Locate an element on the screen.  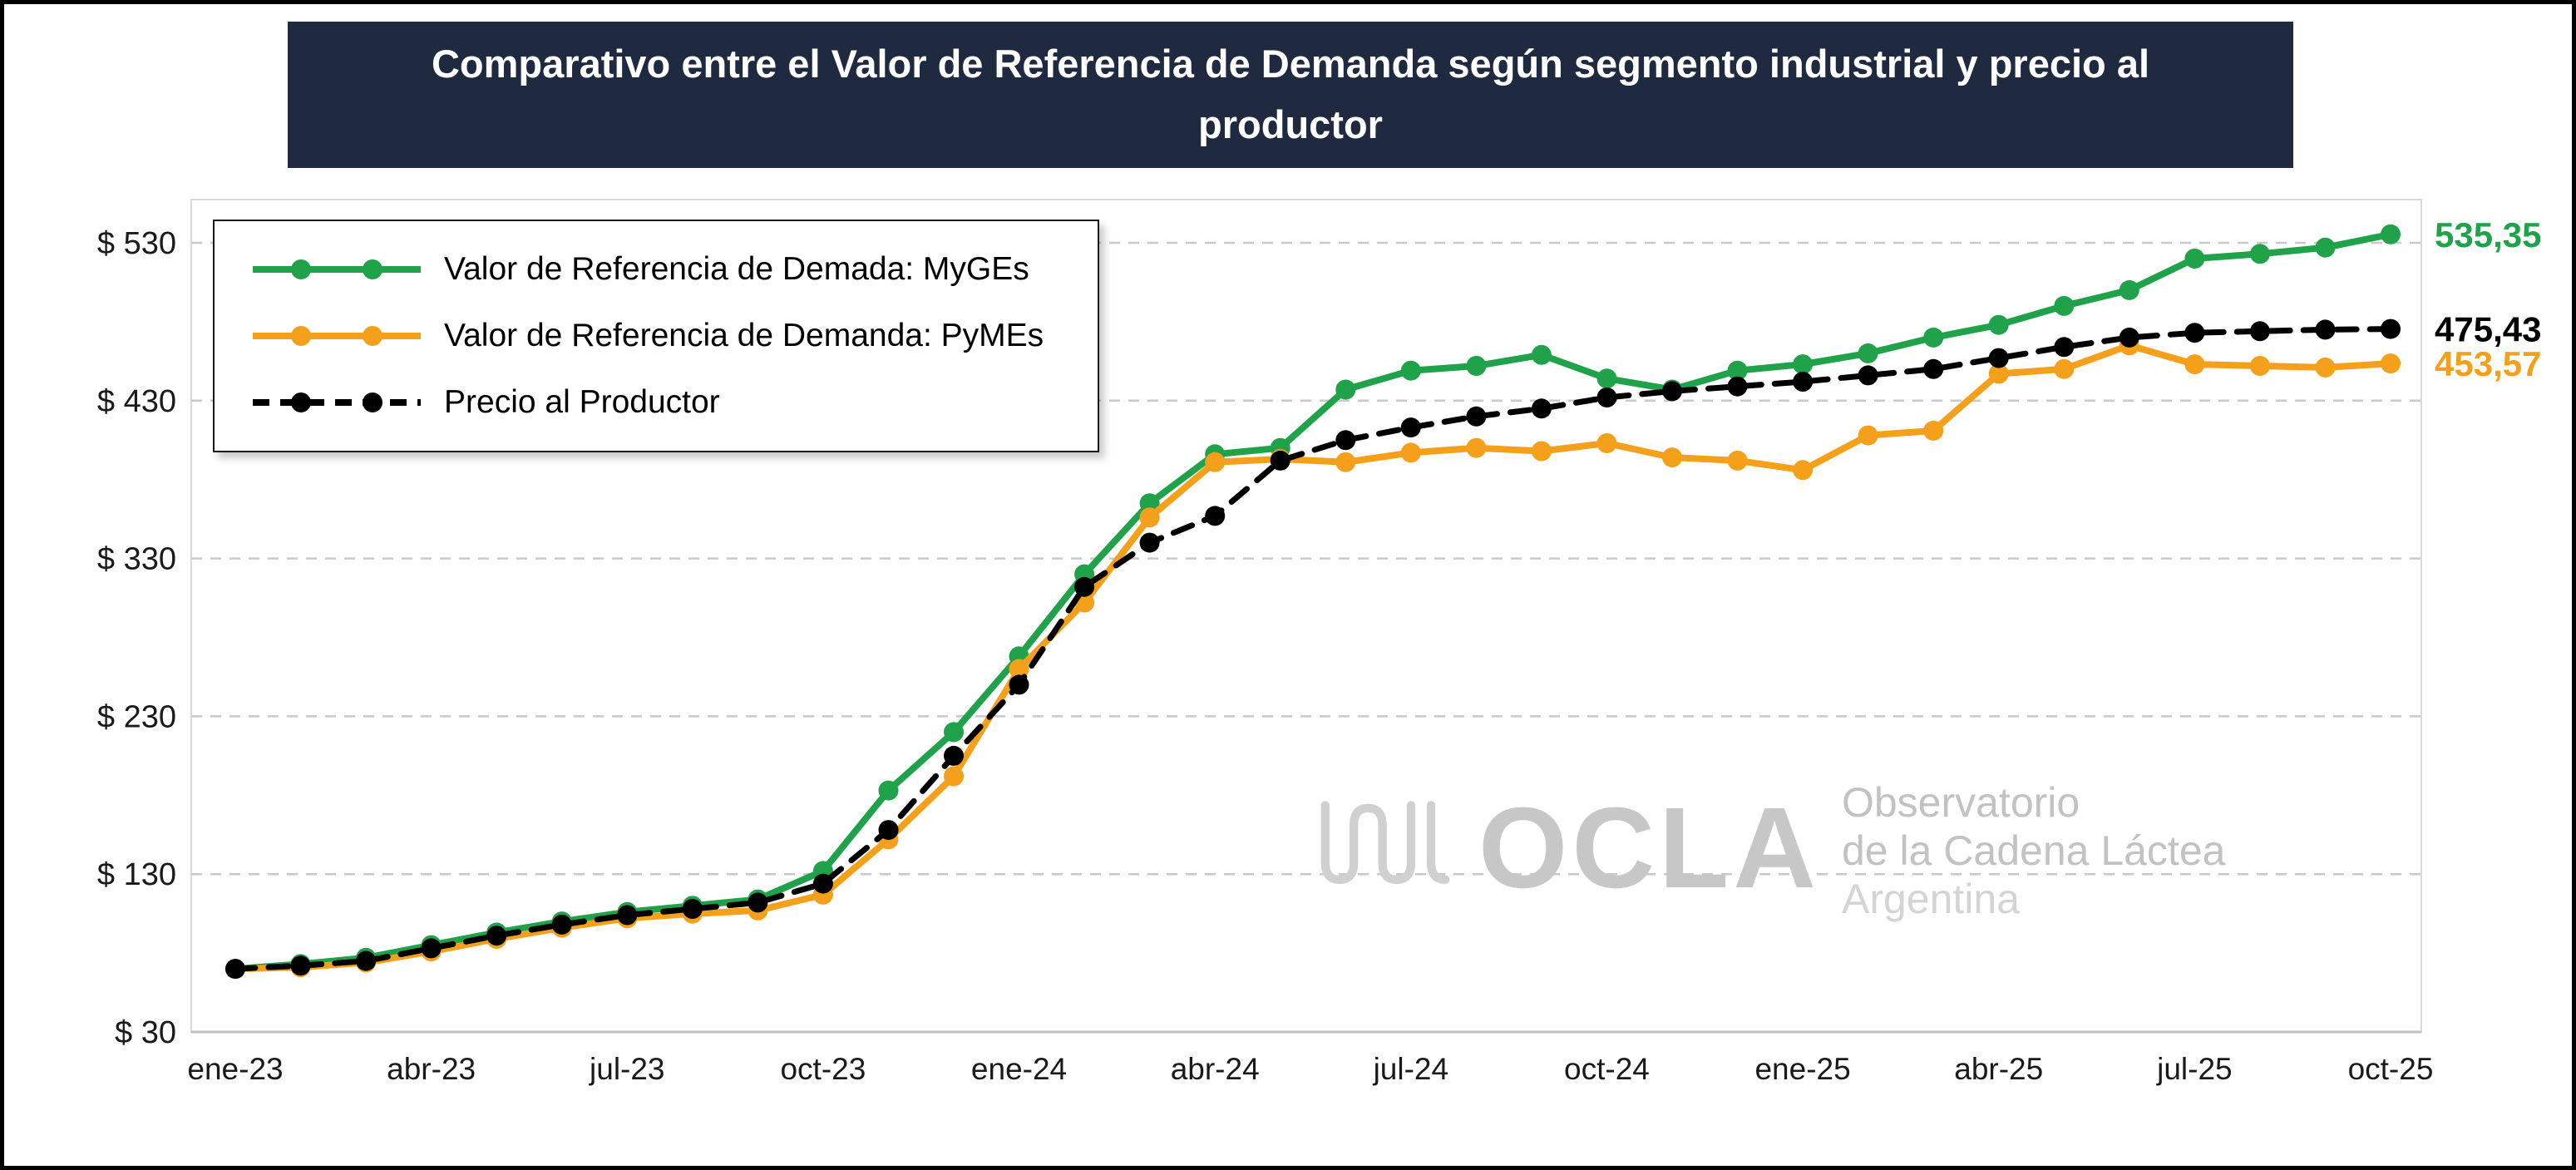
svg-text: $ 530 is located at coordinates (136, 243).